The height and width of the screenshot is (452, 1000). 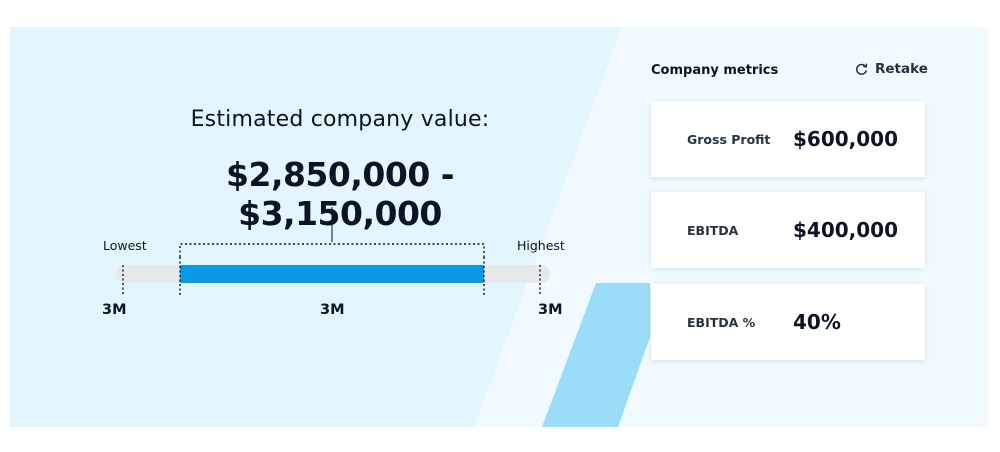 I want to click on metric-label: Gross Profit, so click(x=729, y=139).